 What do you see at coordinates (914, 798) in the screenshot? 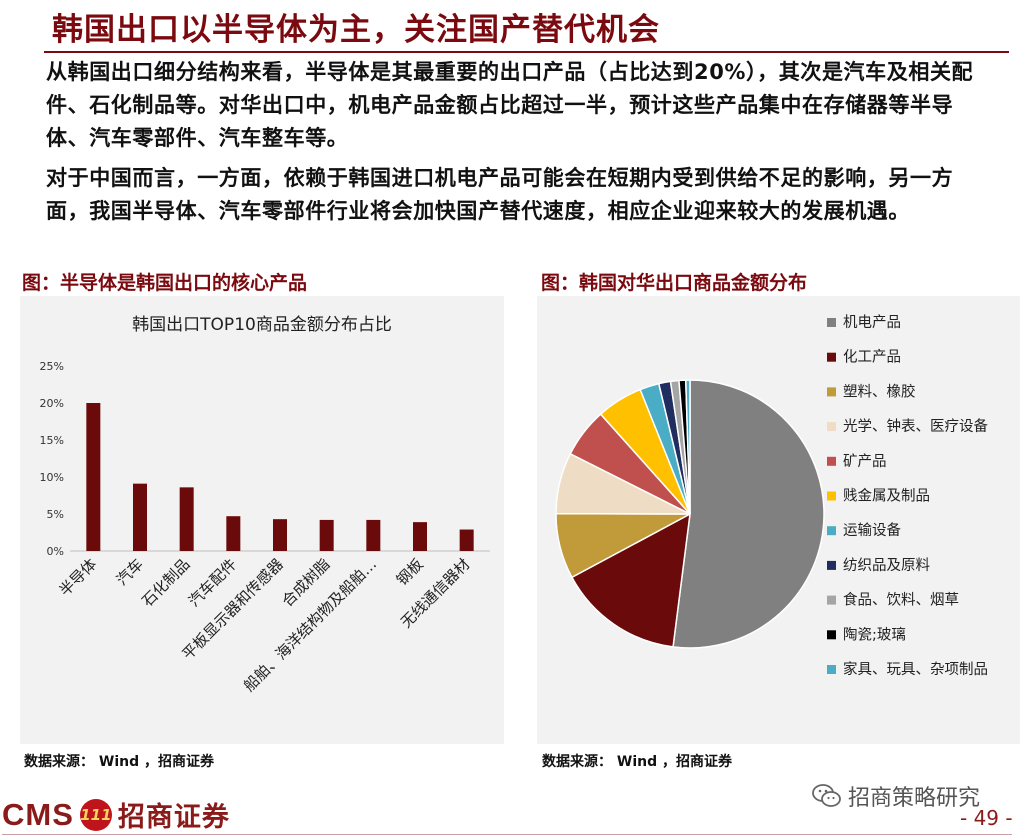
I see `wechat-account-name: 招商策略研究` at bounding box center [914, 798].